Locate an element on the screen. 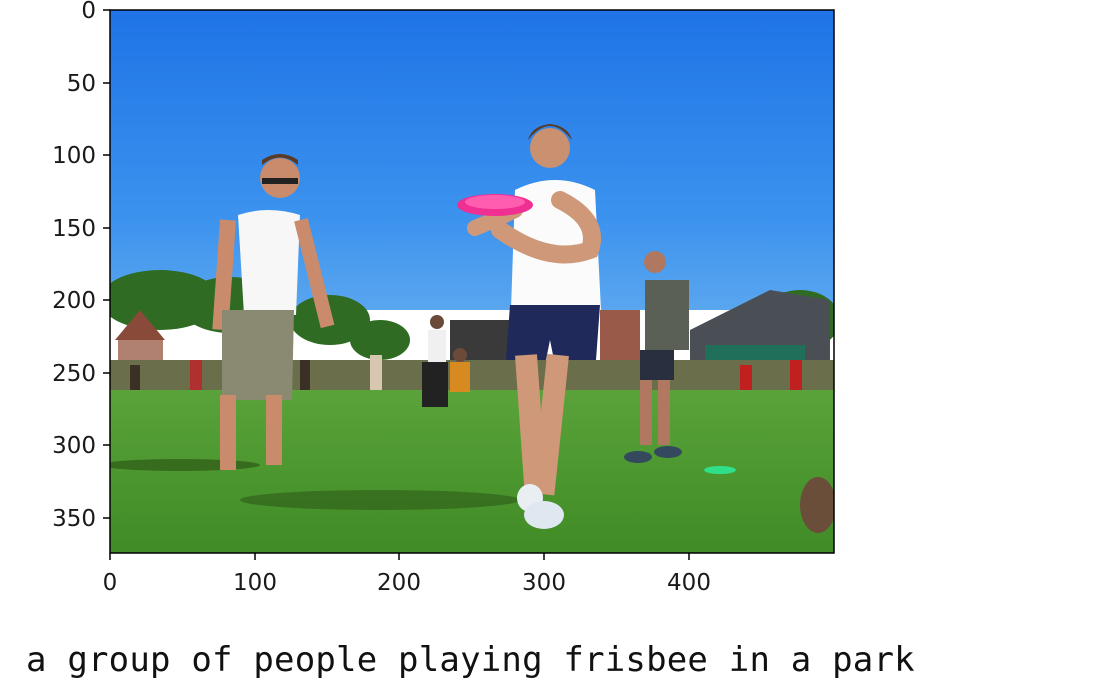  y-tick-label: 0 is located at coordinates (88, 12).